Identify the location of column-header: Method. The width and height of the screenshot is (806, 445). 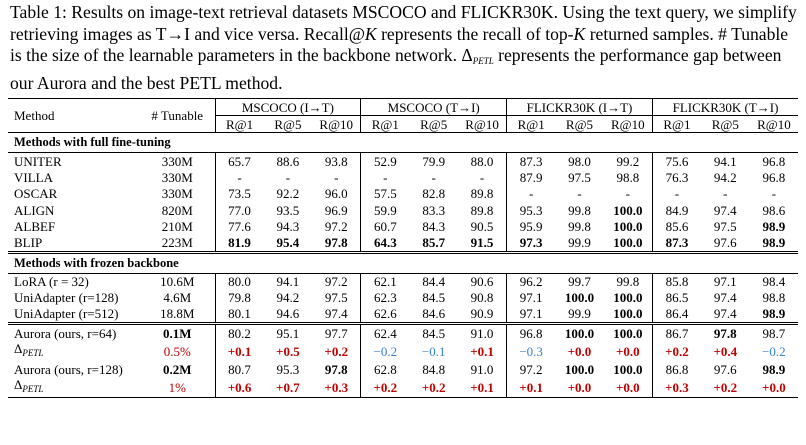
(74, 115).